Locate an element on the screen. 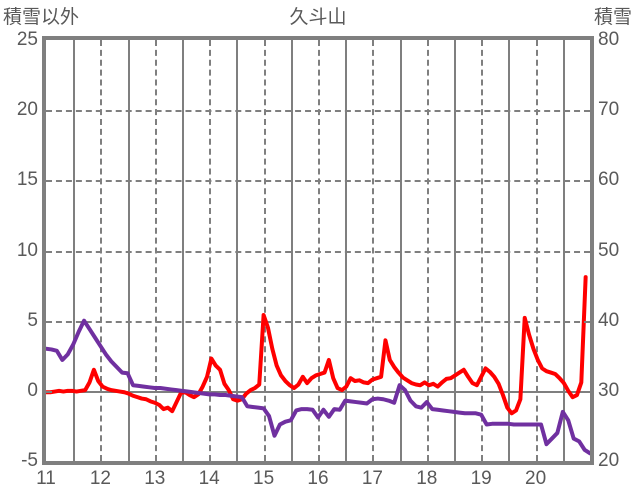 This screenshot has width=636, height=501. x-axis-tick-label: 11 is located at coordinates (46, 478).